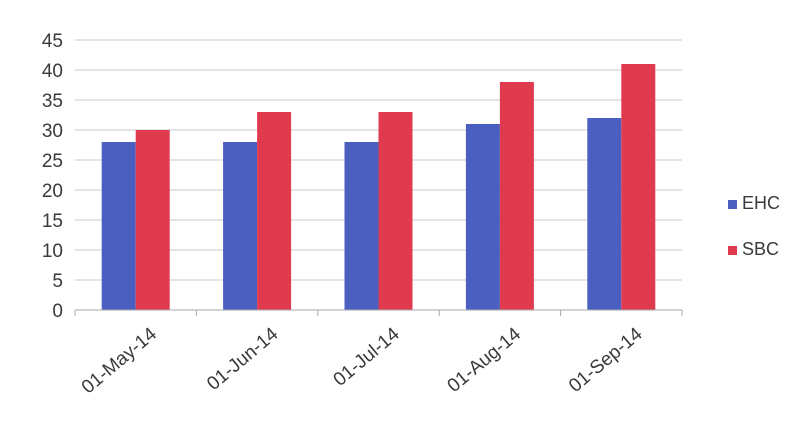  I want to click on y-tick-label: 0, so click(57, 311).